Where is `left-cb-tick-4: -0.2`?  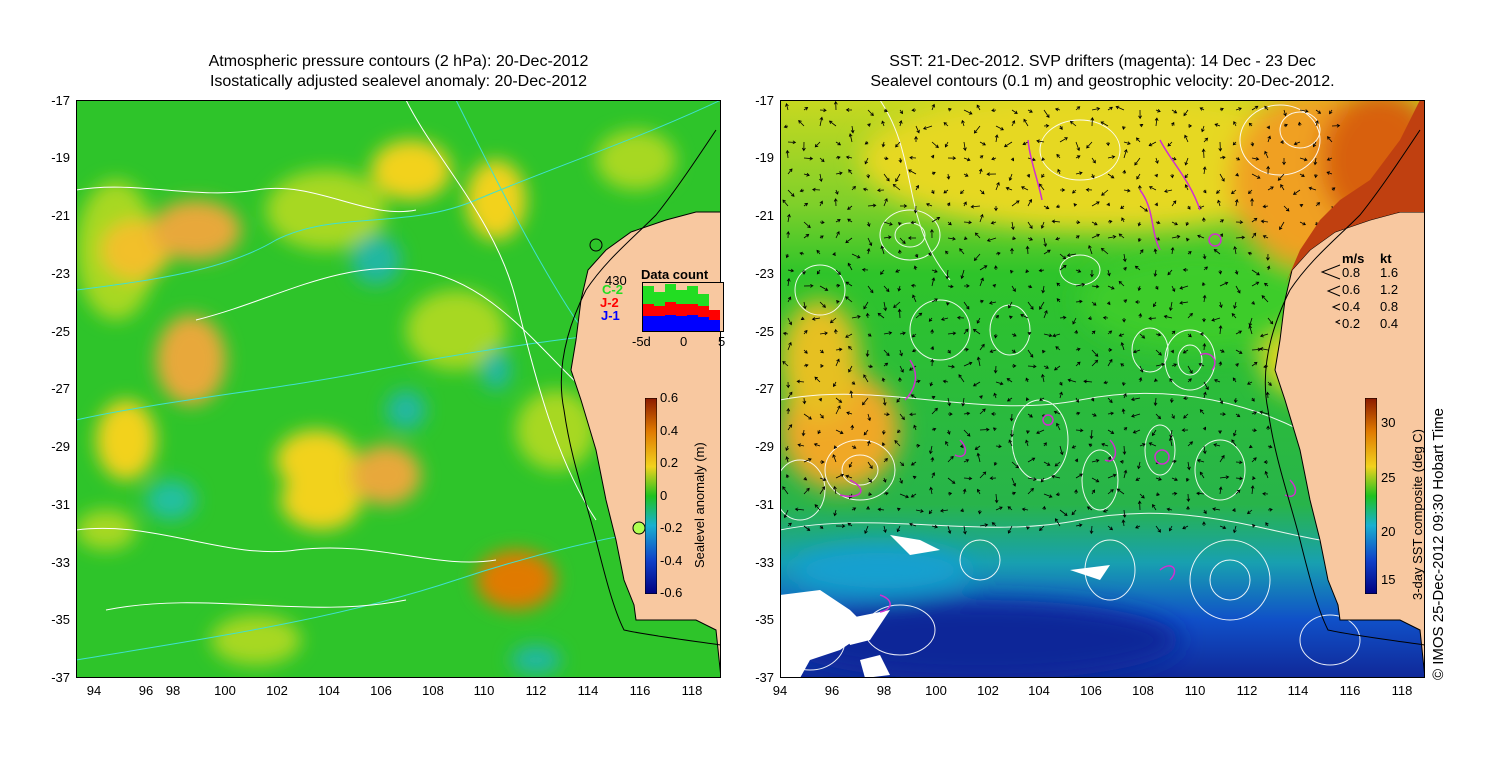
left-cb-tick-4: -0.2 is located at coordinates (671, 527).